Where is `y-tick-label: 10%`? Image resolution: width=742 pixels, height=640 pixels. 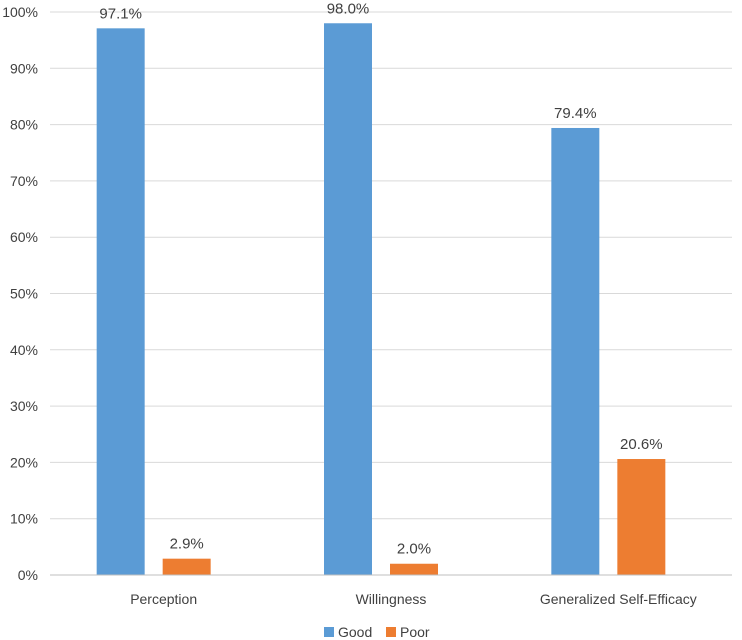 y-tick-label: 10% is located at coordinates (24, 519).